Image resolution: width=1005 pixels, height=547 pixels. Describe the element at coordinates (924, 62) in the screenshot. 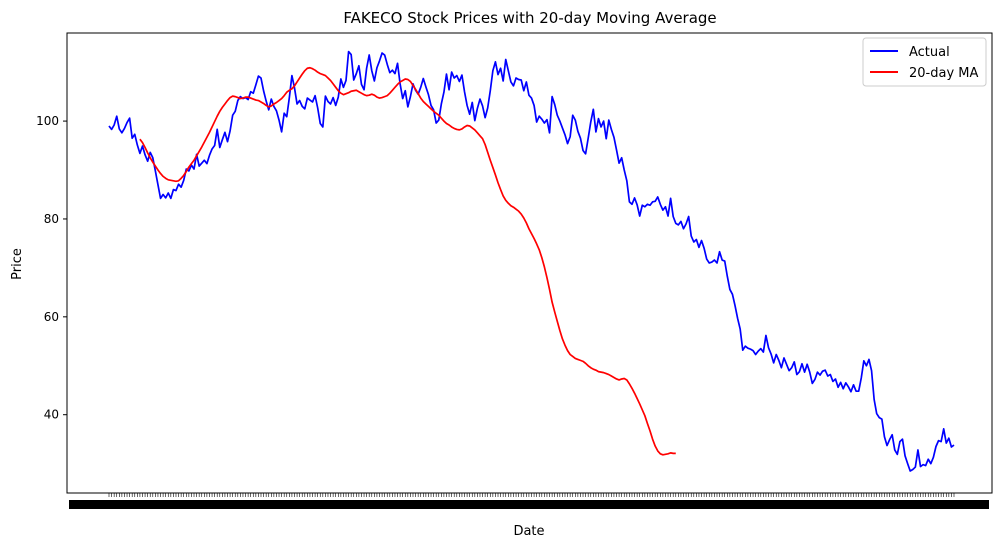

I see `legend: Actual 20-day MA` at that location.